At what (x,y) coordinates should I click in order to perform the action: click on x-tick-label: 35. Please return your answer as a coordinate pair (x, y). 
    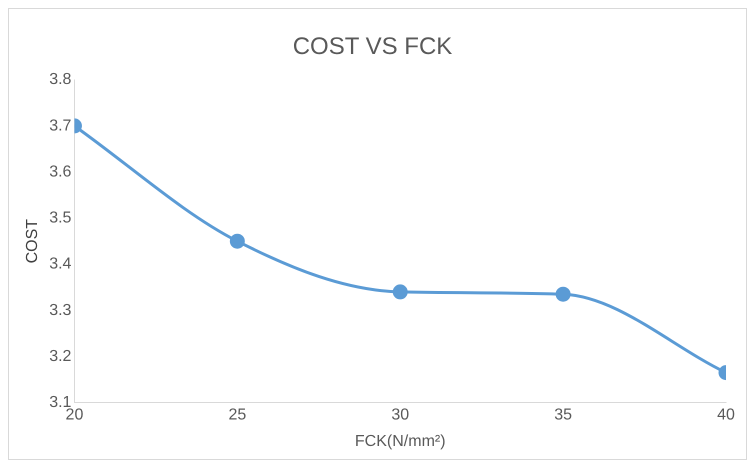
    Looking at the image, I should click on (563, 415).